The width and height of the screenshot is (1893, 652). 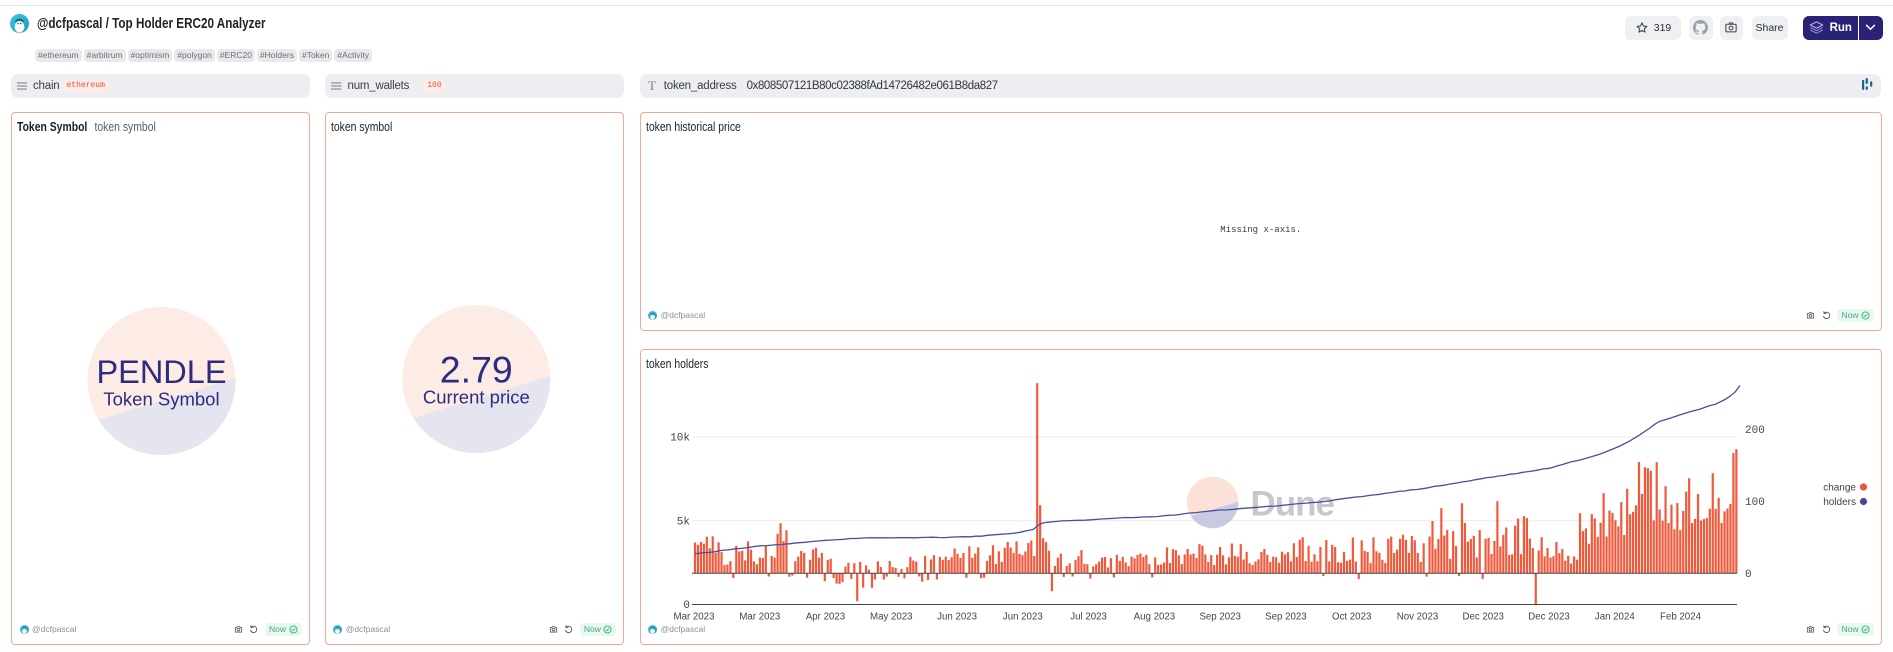 What do you see at coordinates (1681, 617) in the screenshot?
I see `svg-text: Feb 2024` at bounding box center [1681, 617].